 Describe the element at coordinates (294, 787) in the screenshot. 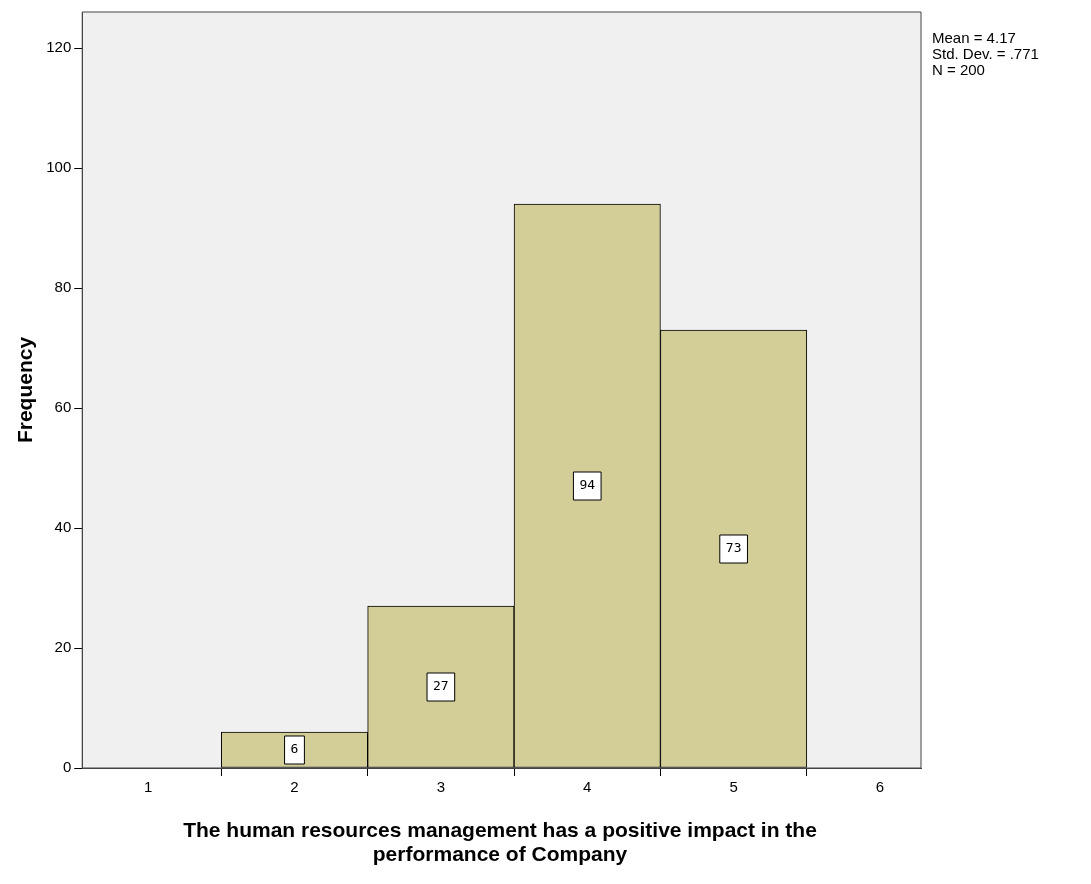

I see `x-tick-label: 2` at that location.